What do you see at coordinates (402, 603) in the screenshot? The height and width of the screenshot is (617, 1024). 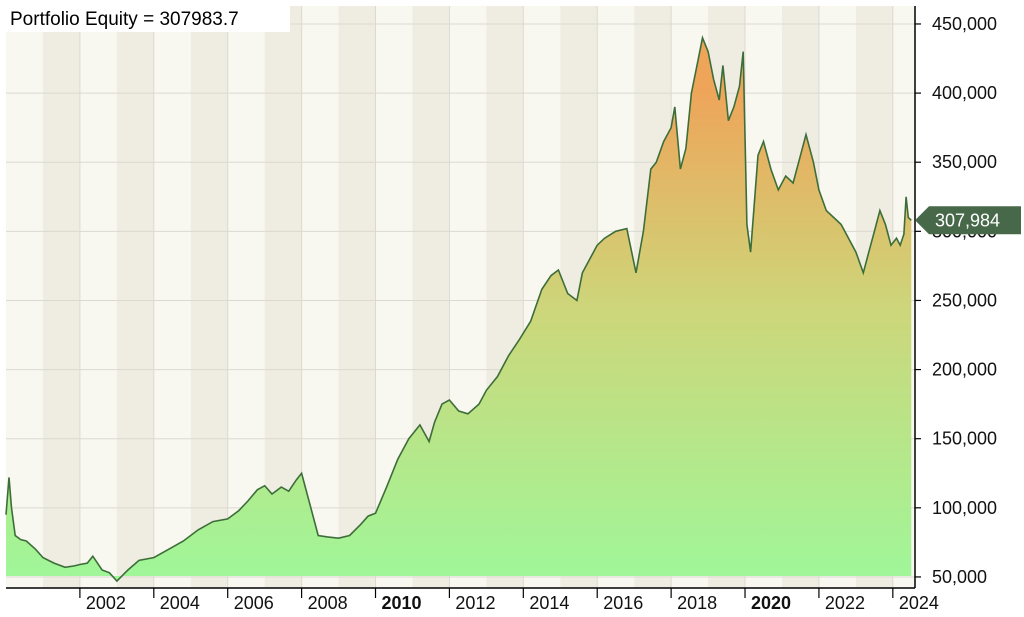 I see `x-tick-label: 2010` at bounding box center [402, 603].